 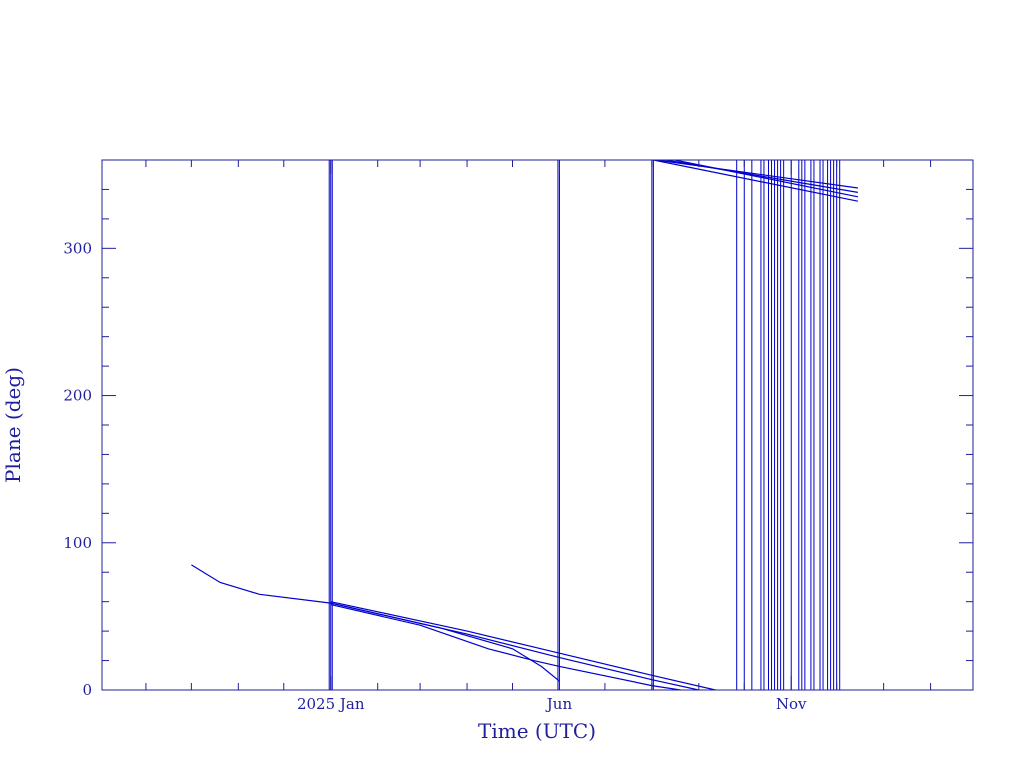 What do you see at coordinates (791, 704) in the screenshot?
I see `x-tick-label: Nov` at bounding box center [791, 704].